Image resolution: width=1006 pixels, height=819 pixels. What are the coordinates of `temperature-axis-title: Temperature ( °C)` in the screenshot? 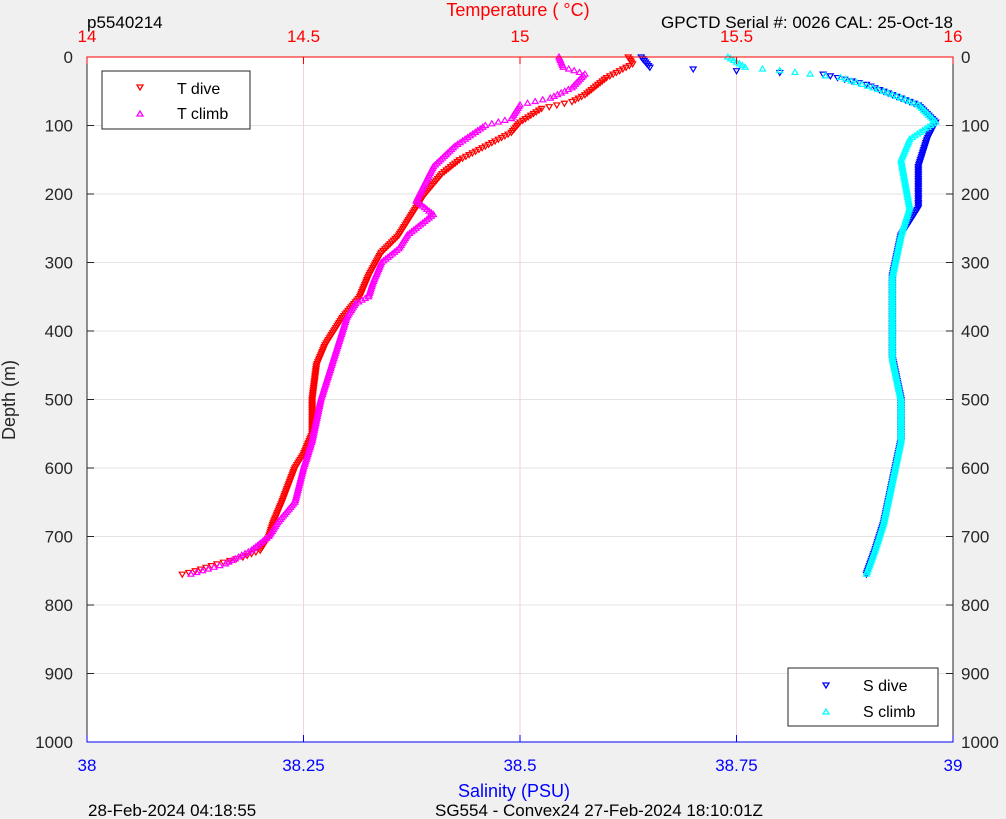 It's located at (517, 10).